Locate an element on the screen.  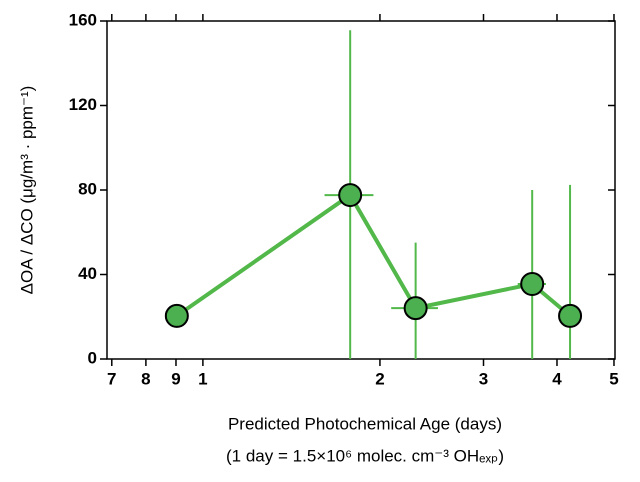
x-tick-label: 5 is located at coordinates (613, 378).